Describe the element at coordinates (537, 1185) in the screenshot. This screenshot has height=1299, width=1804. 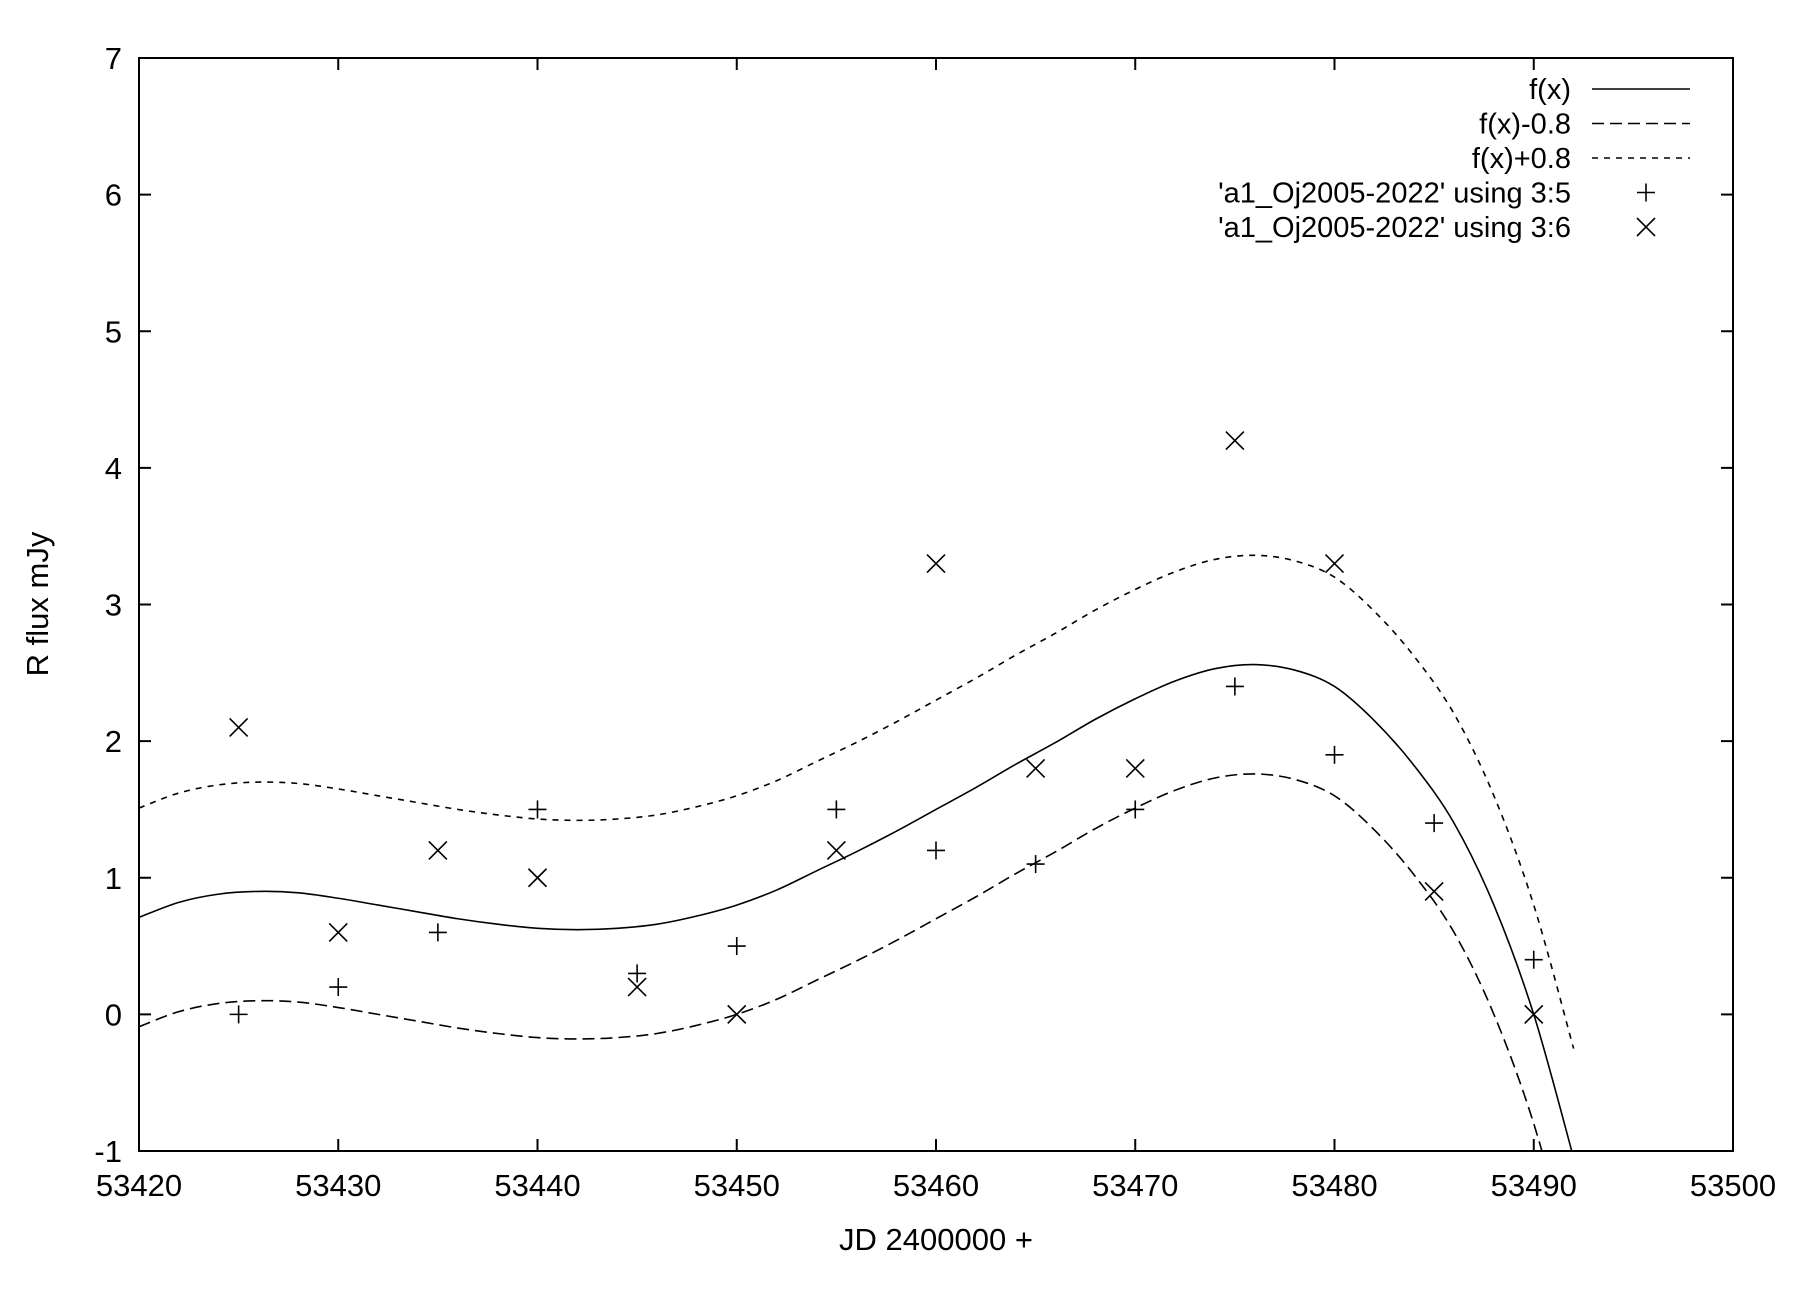
I see `x-tick-label: 53440` at that location.